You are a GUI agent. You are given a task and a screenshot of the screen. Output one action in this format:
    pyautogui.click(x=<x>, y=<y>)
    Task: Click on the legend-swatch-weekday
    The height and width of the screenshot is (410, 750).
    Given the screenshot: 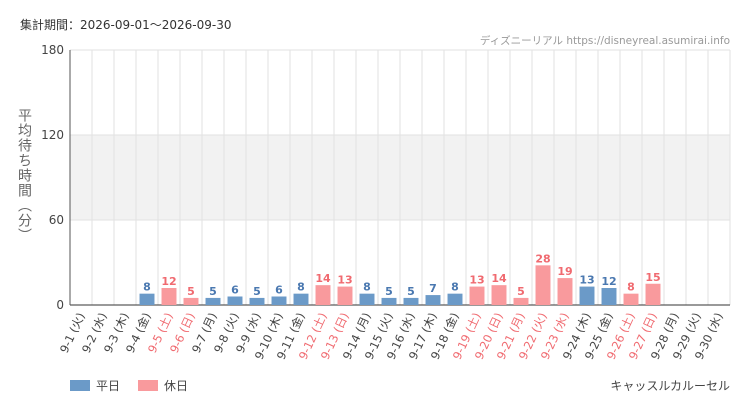 What is the action you would take?
    pyautogui.click(x=80, y=385)
    